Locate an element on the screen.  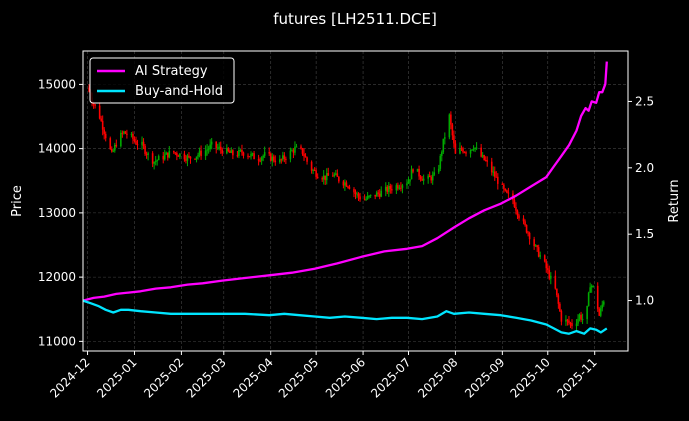
y-left-tick-label: 12000 is located at coordinates (57, 277).